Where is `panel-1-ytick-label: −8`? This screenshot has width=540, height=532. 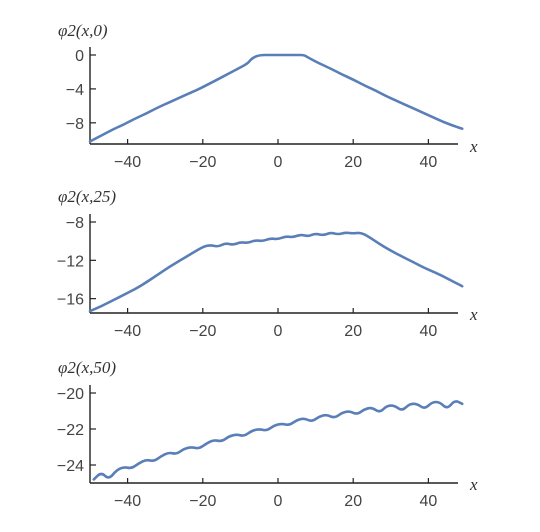 panel-1-ytick-label: −8 is located at coordinates (75, 223).